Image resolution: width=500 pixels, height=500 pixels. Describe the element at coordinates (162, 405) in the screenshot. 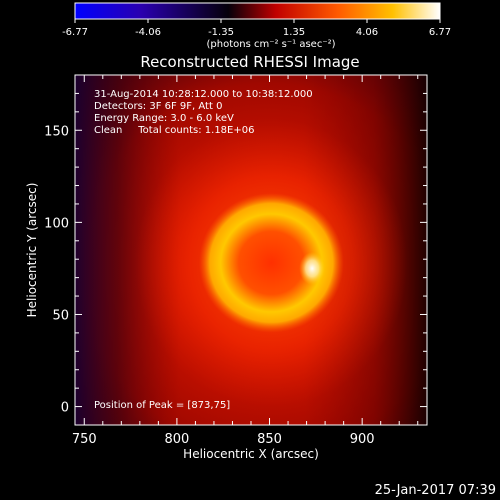

I see `annotation-peak-position: Position of Peak = [873,75]` at that location.